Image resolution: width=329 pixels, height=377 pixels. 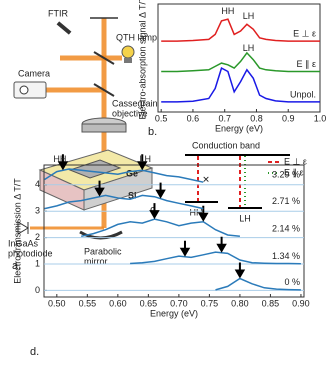 I want to click on photodiode, so click(x=23, y=228).